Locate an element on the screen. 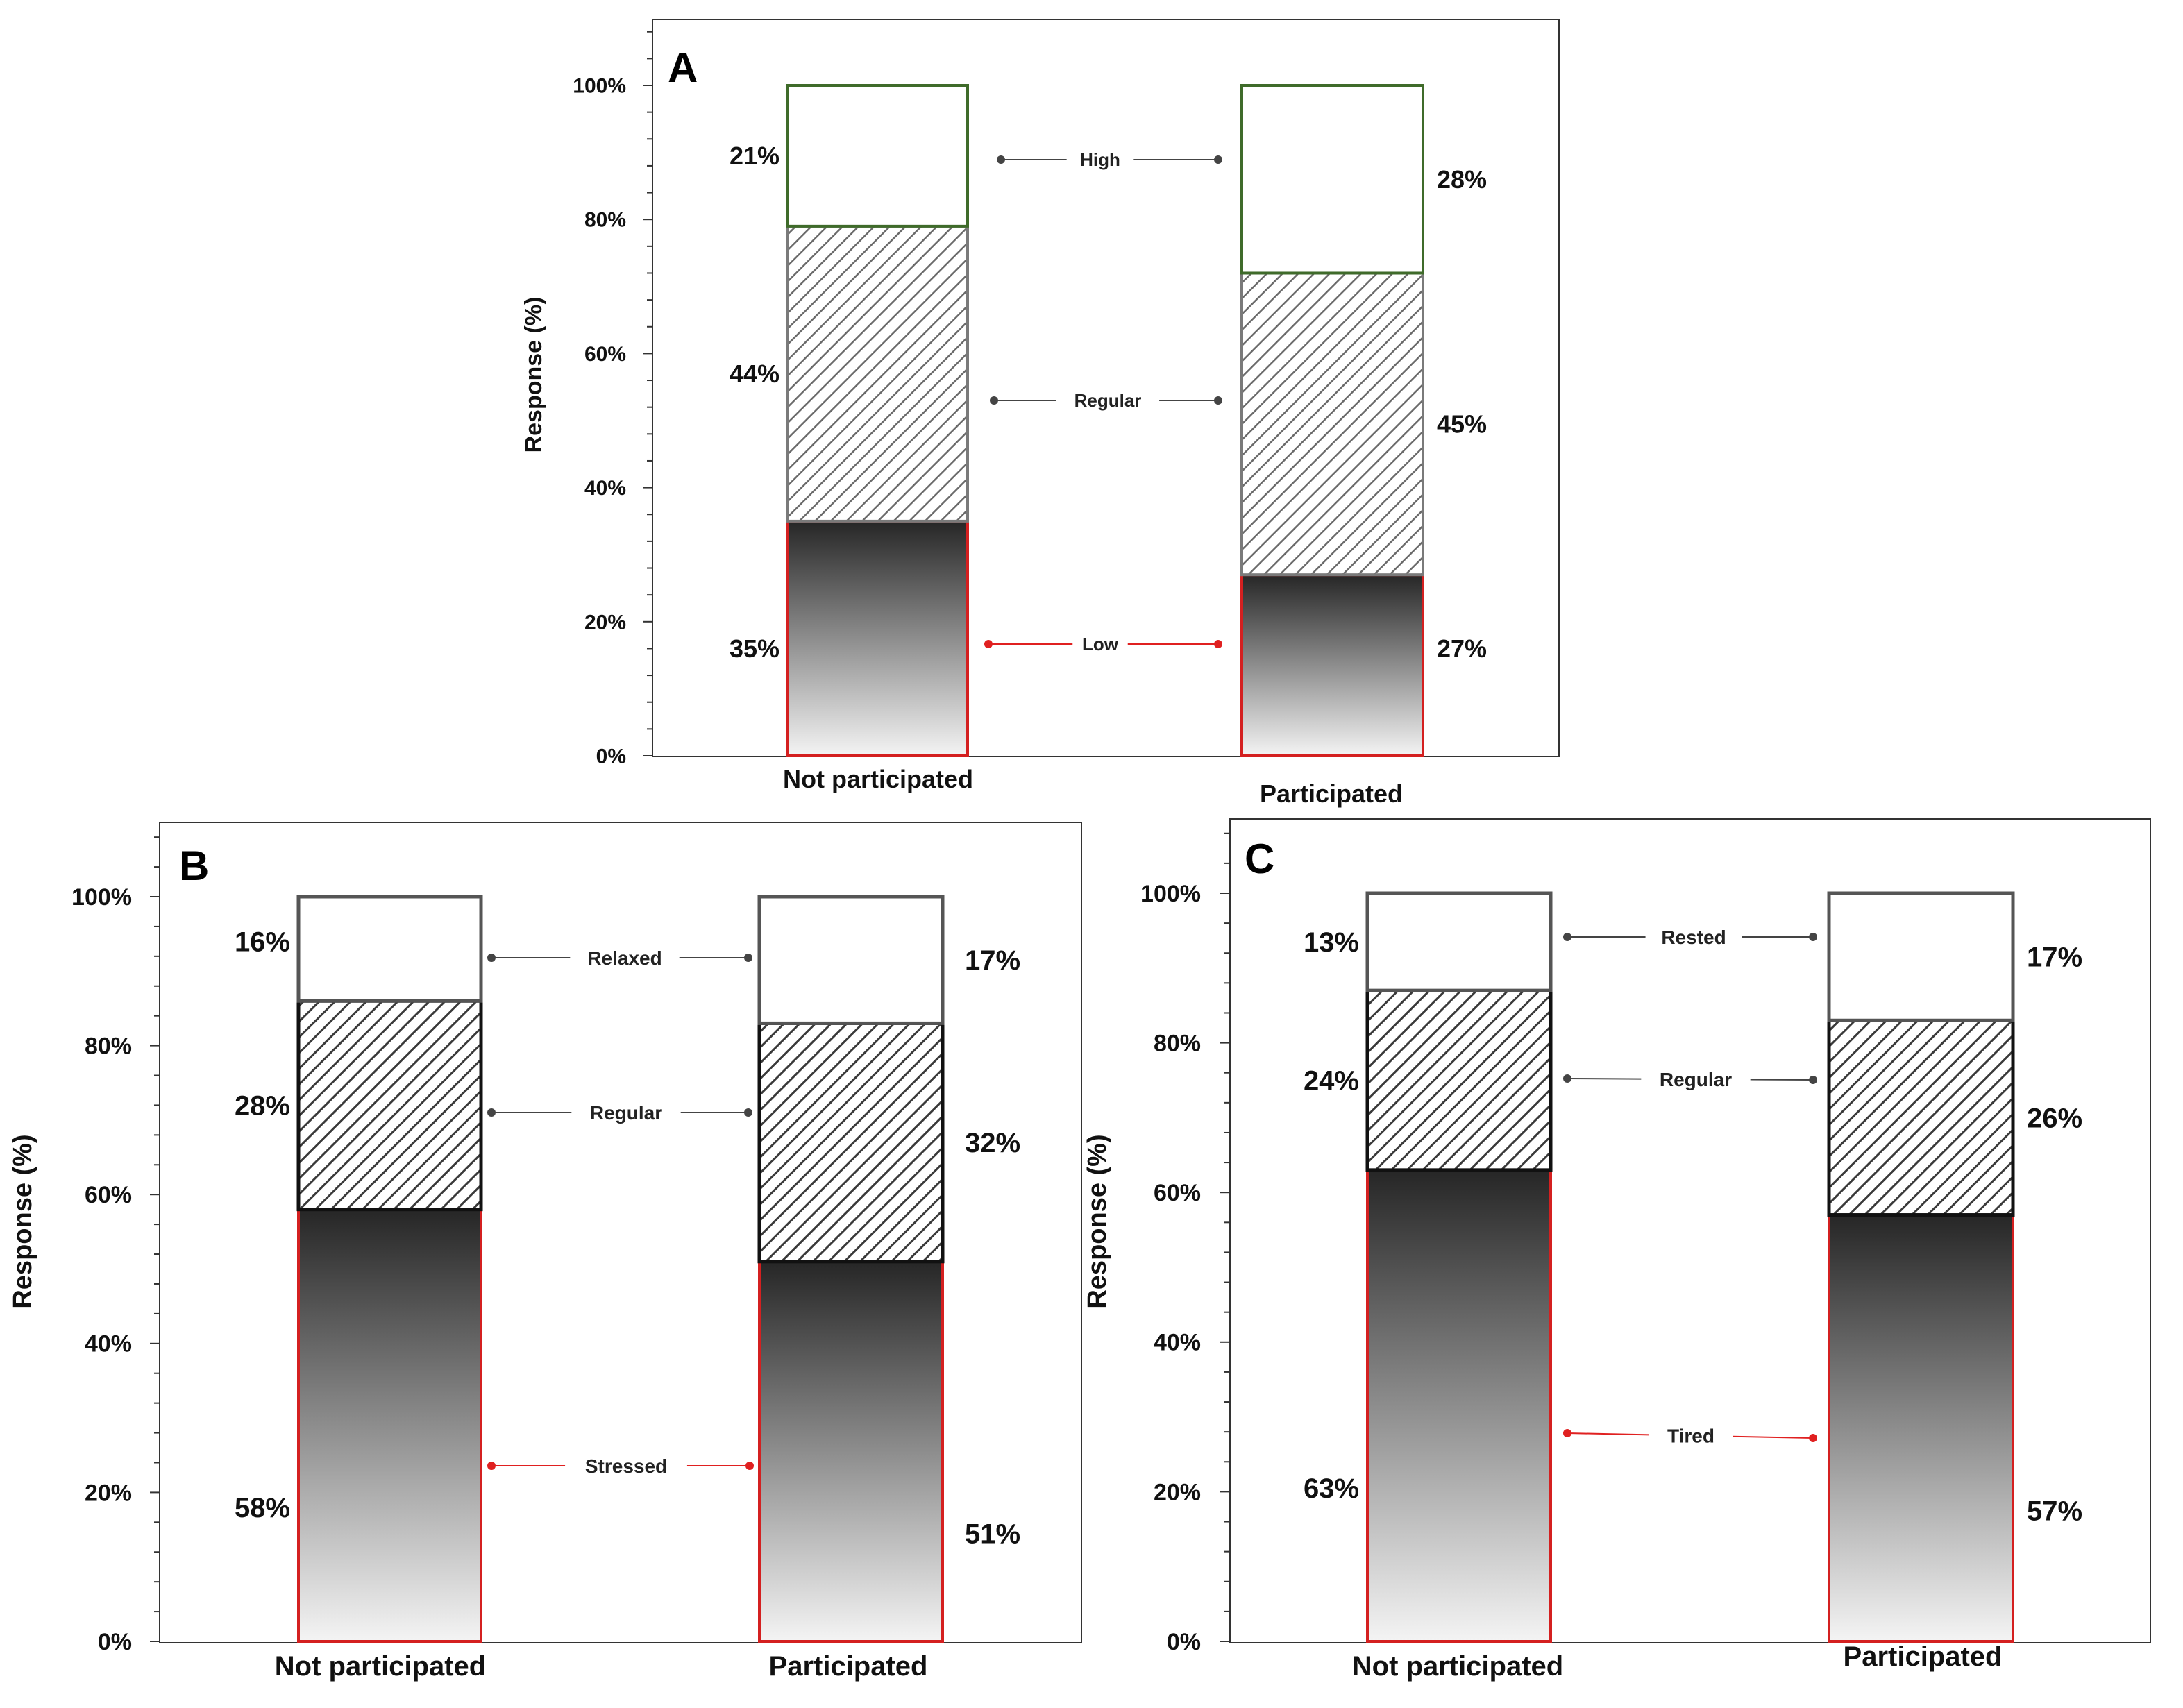  legend-label-tired: Tired is located at coordinates (1690, 1436).